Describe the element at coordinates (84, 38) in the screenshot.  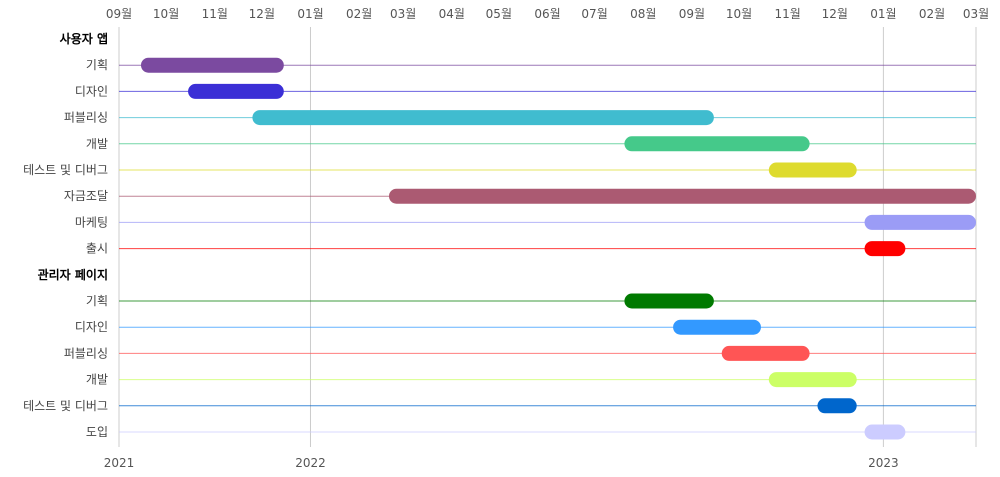
I see `group-label: 사용자 앱` at that location.